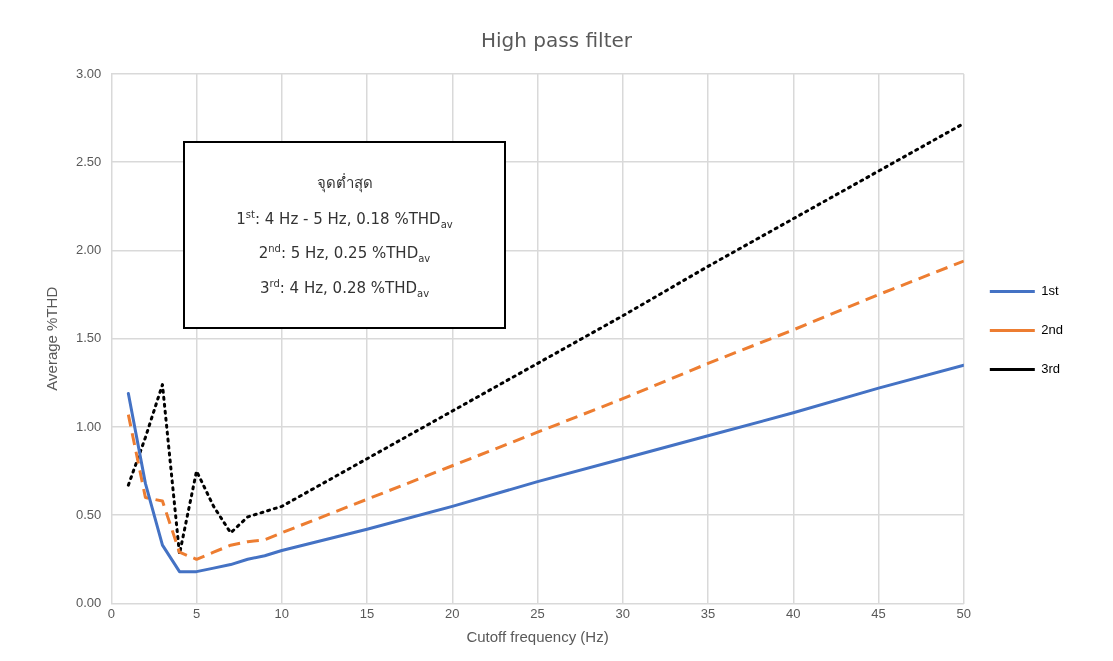  What do you see at coordinates (88, 73) in the screenshot?
I see `y-tick-label: 3.00` at bounding box center [88, 73].